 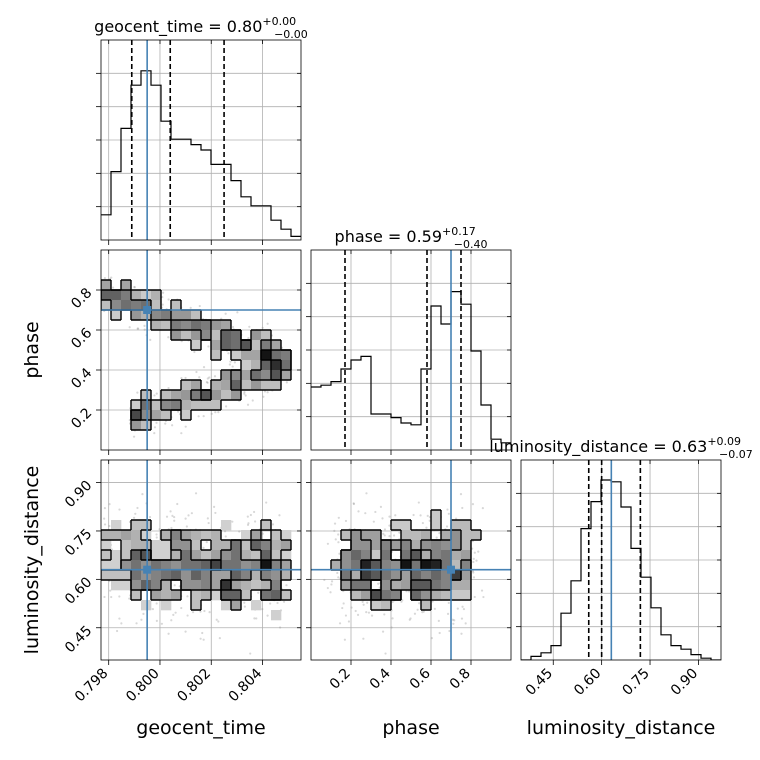 I want to click on panel-frame, so click(x=201, y=140).